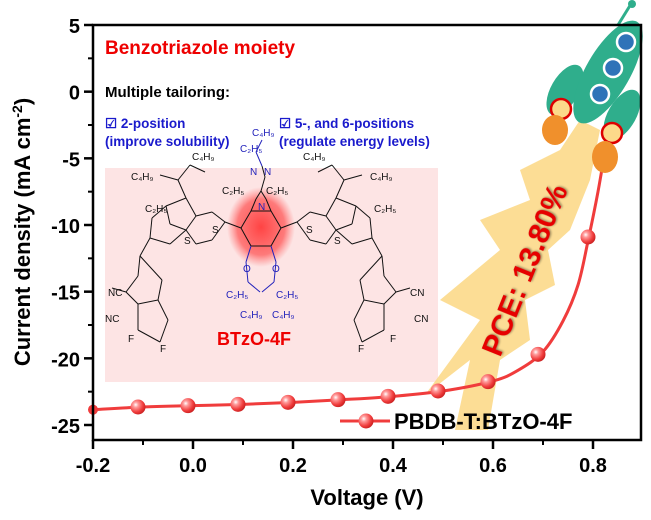 The width and height of the screenshot is (651, 520). I want to click on option-5-6-positions-note: (regulate energy levels), so click(354, 141).